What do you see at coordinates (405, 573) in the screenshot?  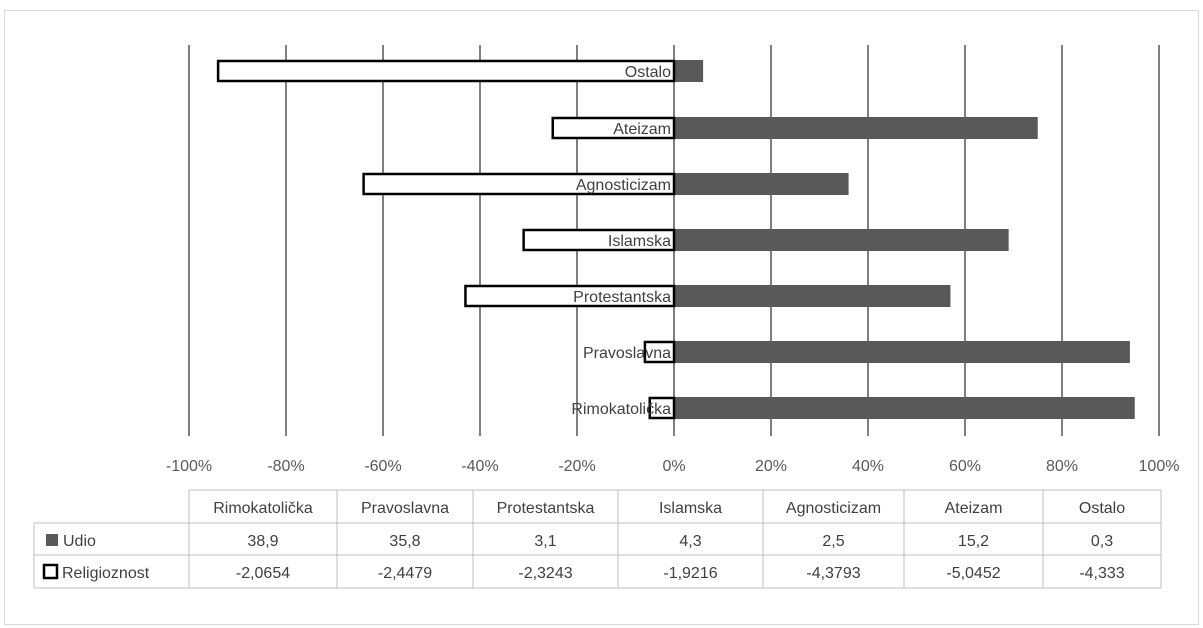 I see `table-cell: -2,4479` at bounding box center [405, 573].